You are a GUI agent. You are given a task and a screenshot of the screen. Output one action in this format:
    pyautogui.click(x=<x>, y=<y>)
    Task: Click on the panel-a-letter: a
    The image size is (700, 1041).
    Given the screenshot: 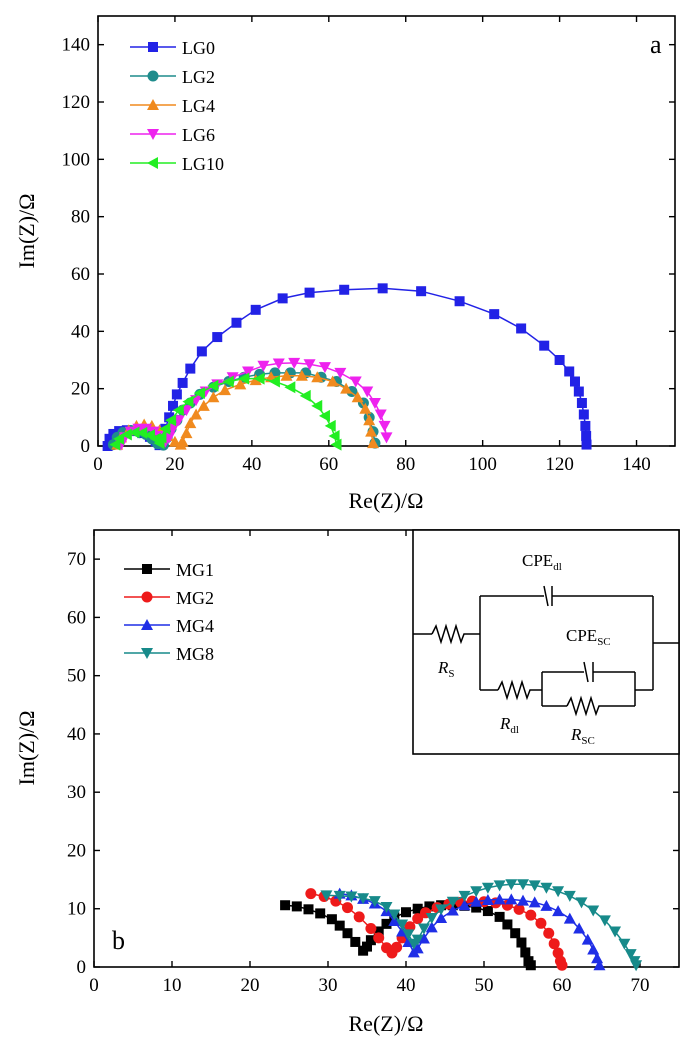 What is the action you would take?
    pyautogui.click(x=656, y=44)
    